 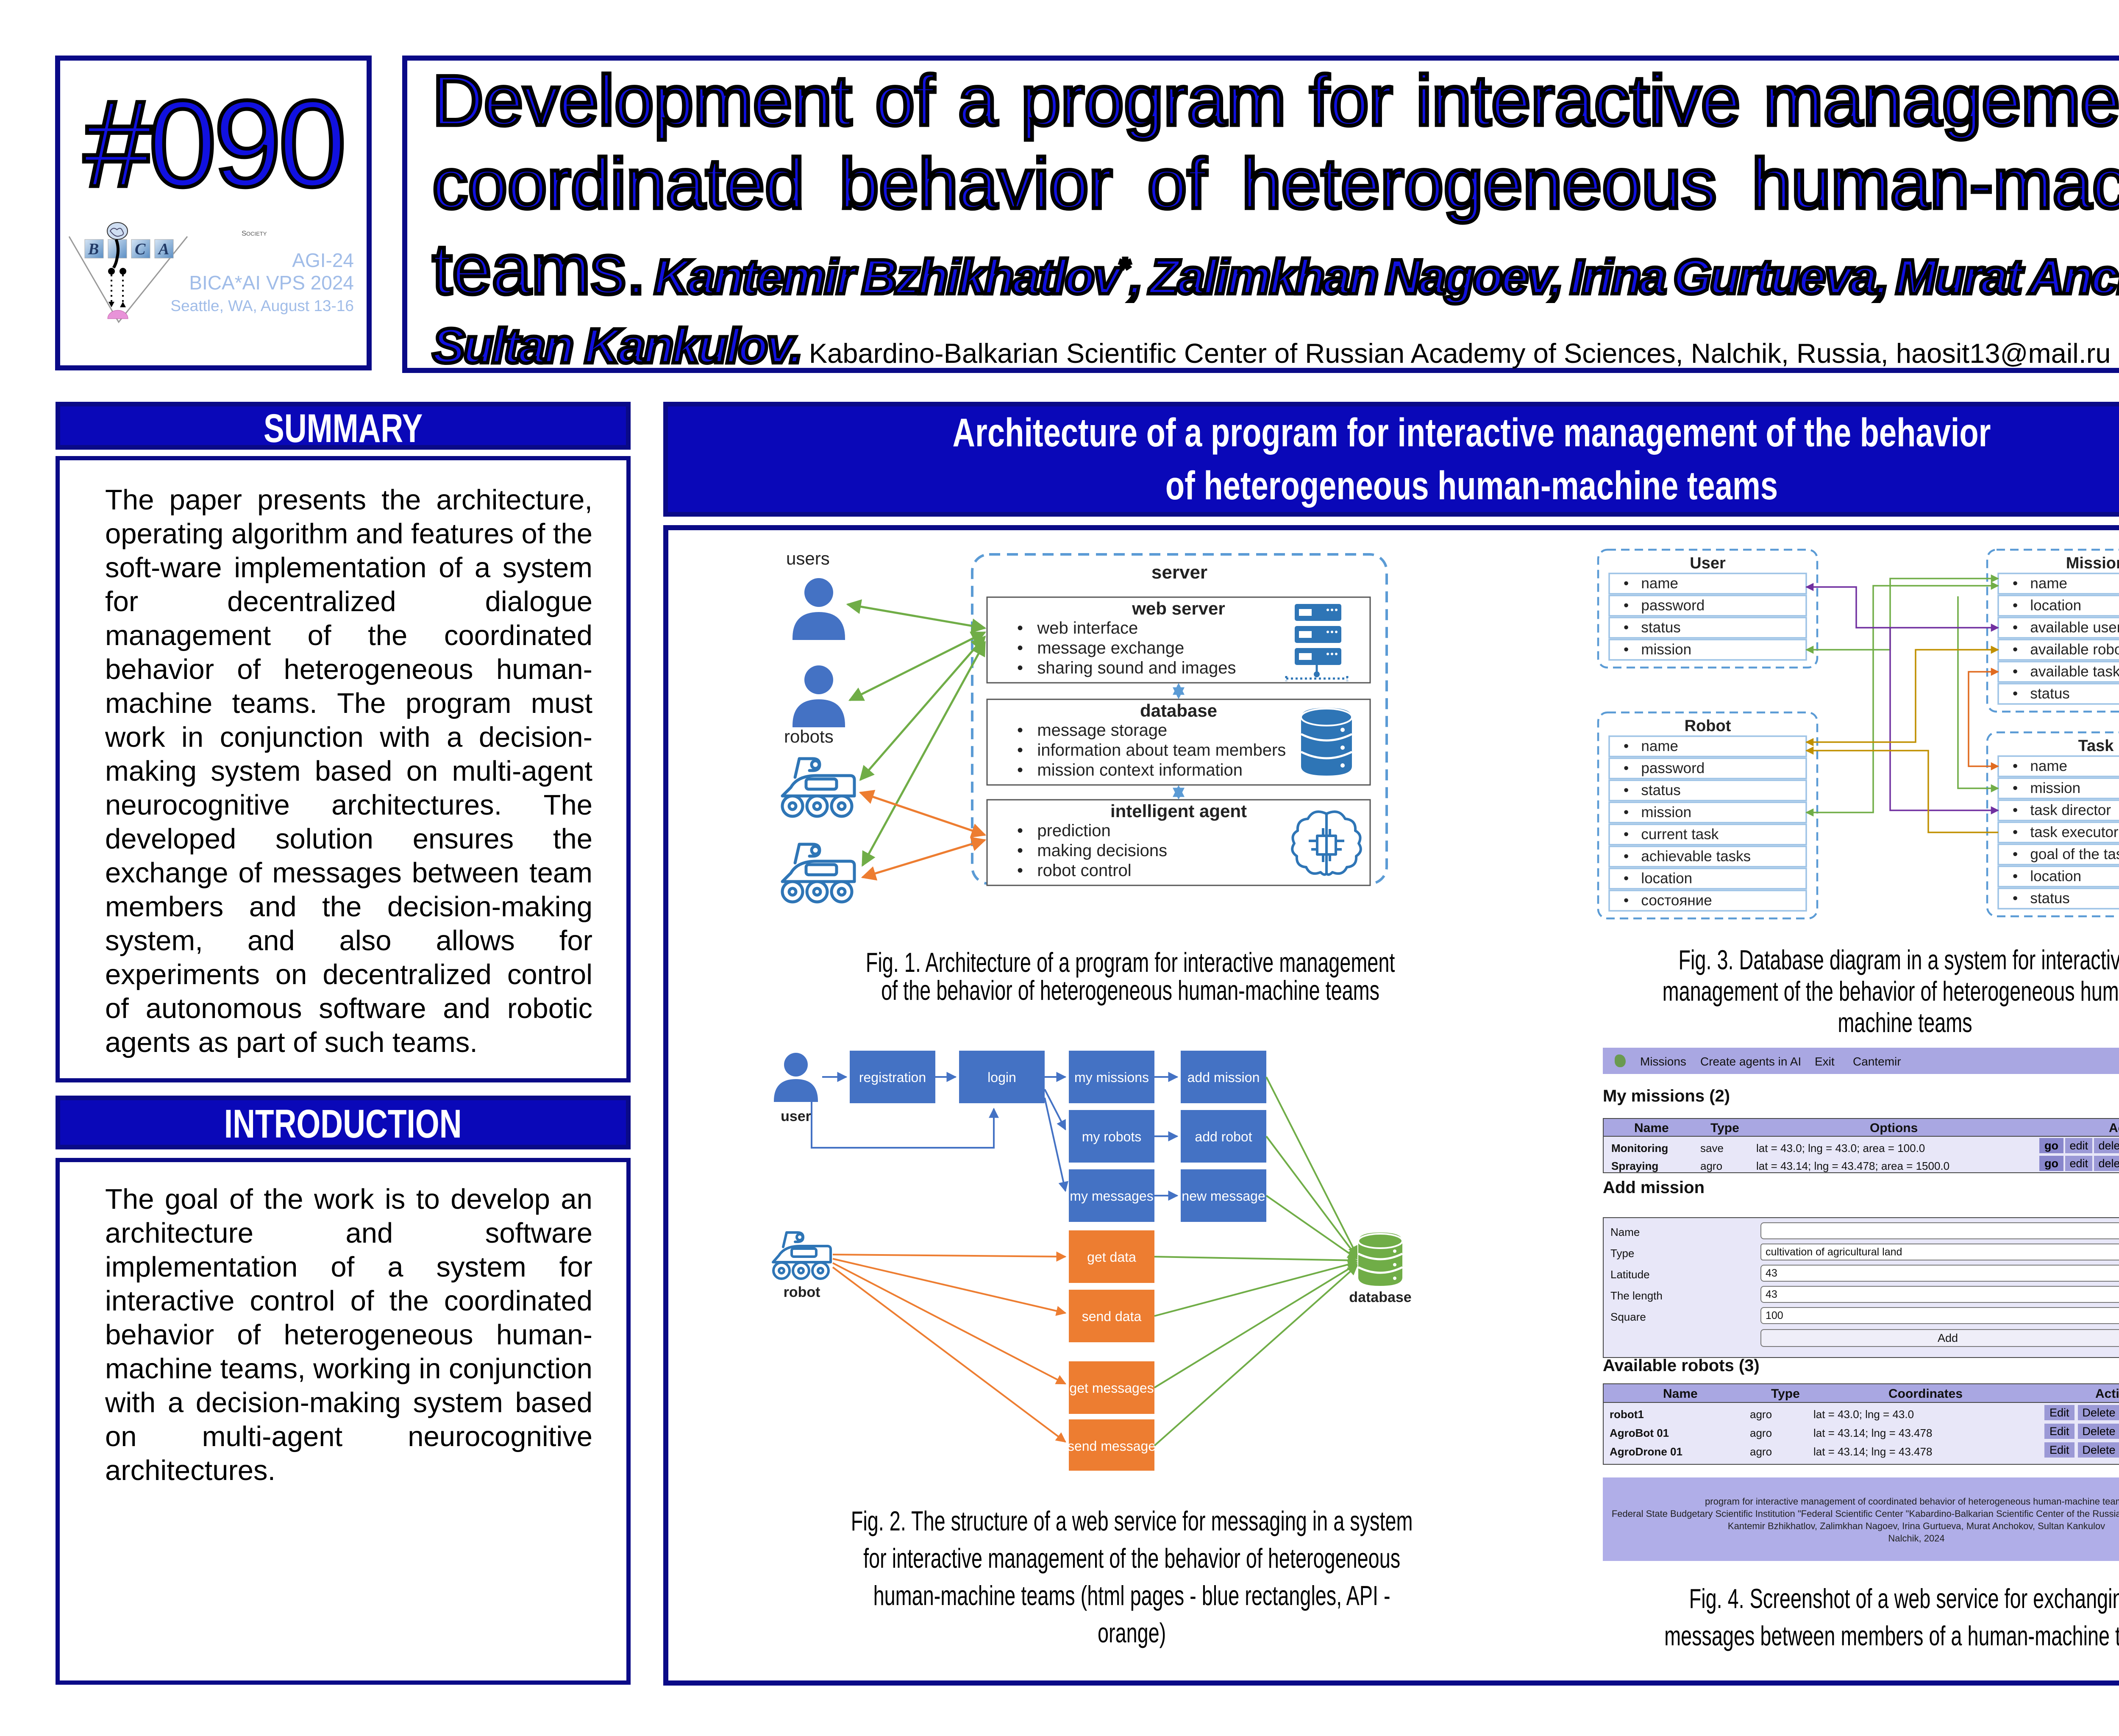 What do you see at coordinates (1151, 750) in the screenshot?
I see `svg-text:• information about team mem: • information about team members` at bounding box center [1151, 750].